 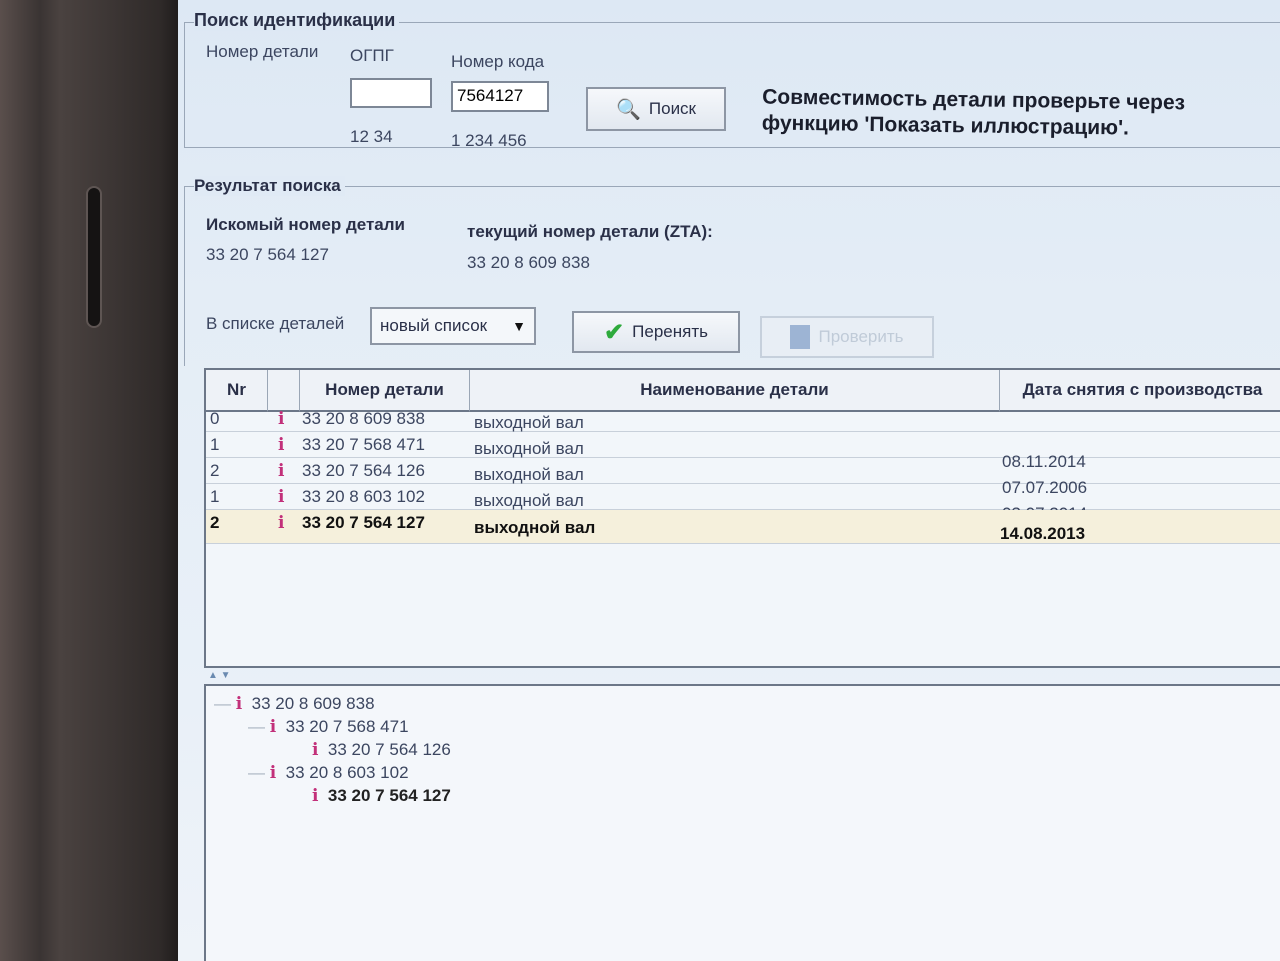 I want to click on header-nr: Nr, so click(x=237, y=391).